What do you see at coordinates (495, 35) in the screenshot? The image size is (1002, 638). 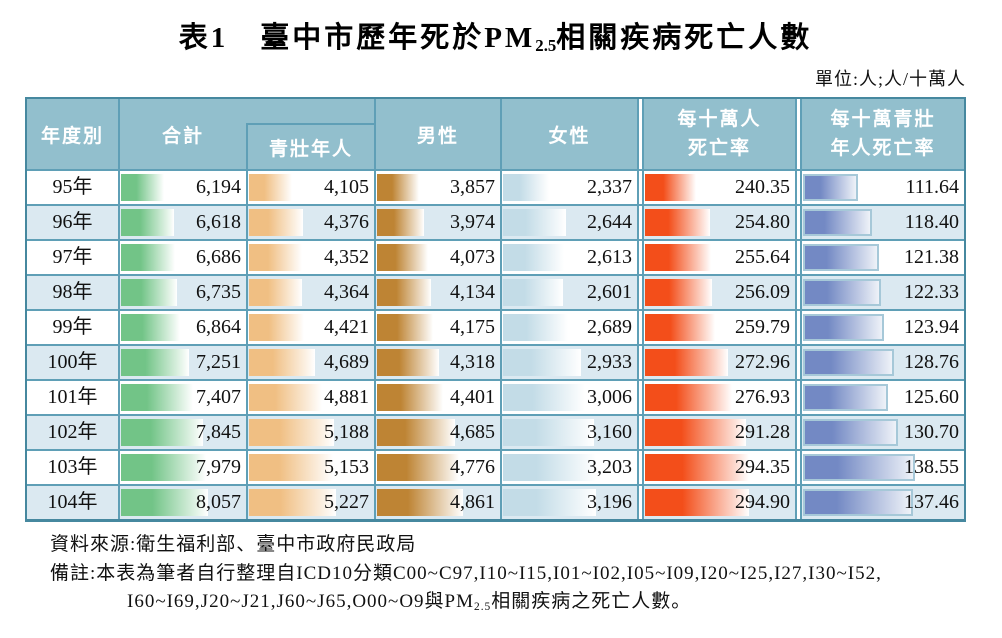 I see `page-title: 表1 臺中市歷年死於PM2.5相關疾病死亡人數` at bounding box center [495, 35].